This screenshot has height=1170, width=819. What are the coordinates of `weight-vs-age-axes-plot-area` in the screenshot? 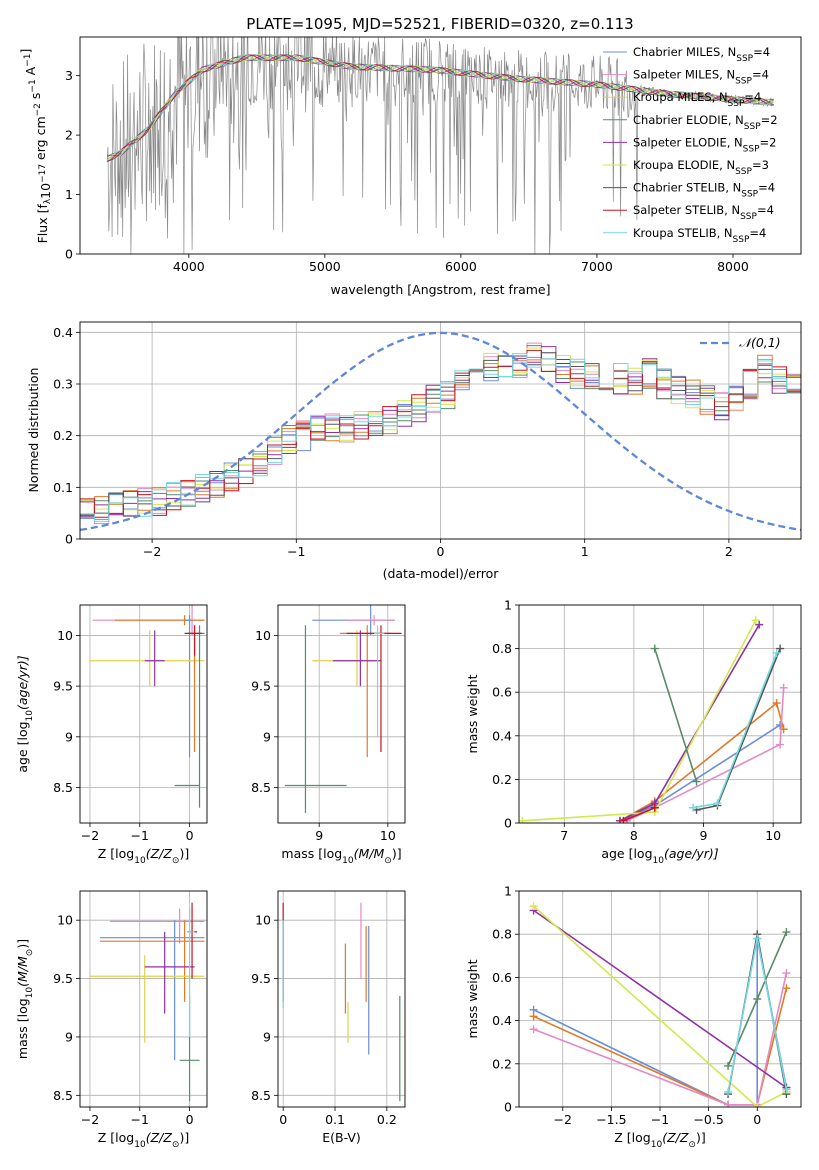 It's located at (653, 719).